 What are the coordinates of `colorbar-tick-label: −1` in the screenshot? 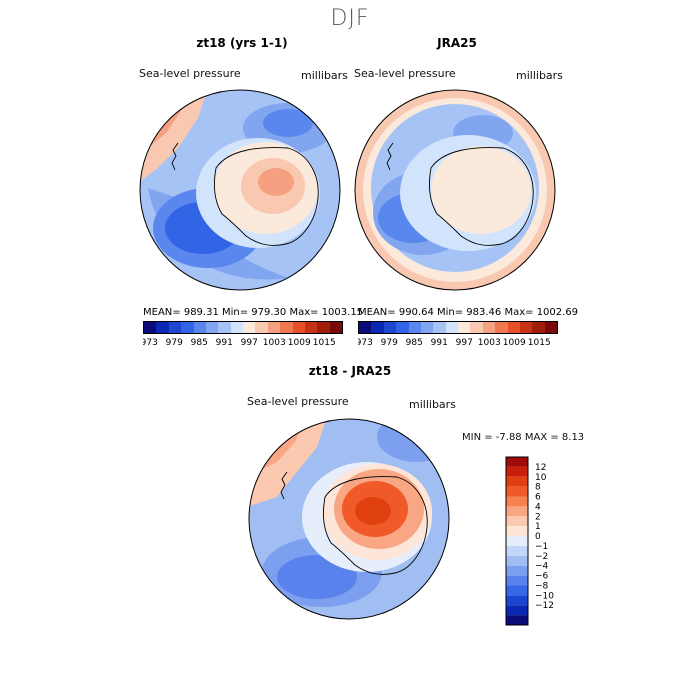 It's located at (541, 547).